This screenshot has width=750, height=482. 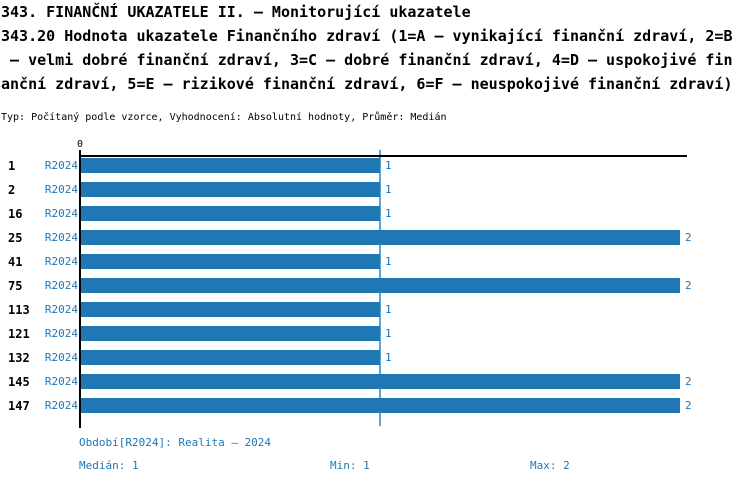 What do you see at coordinates (15, 262) in the screenshot?
I see `row-category-label: 41` at bounding box center [15, 262].